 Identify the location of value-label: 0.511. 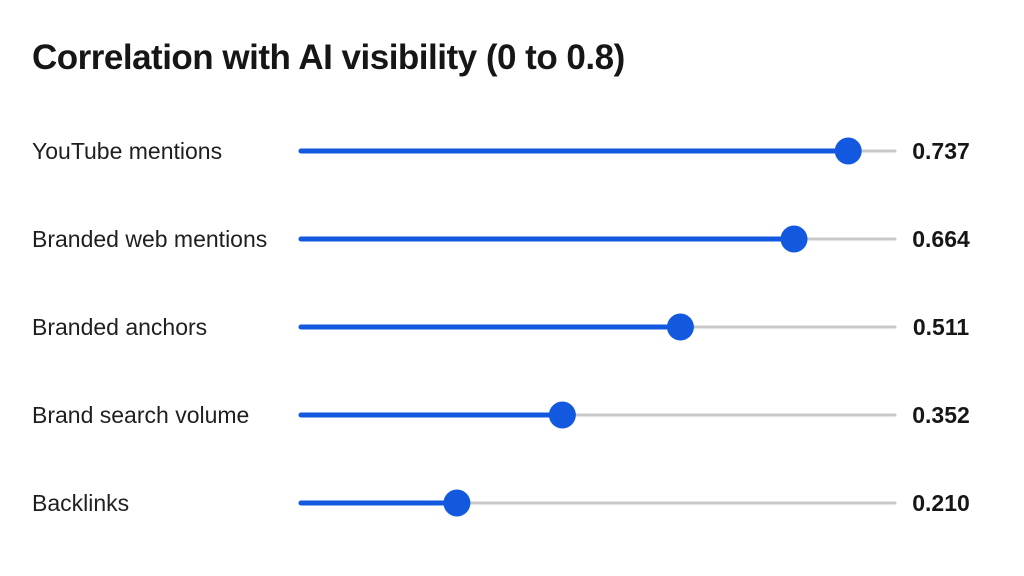
(941, 327).